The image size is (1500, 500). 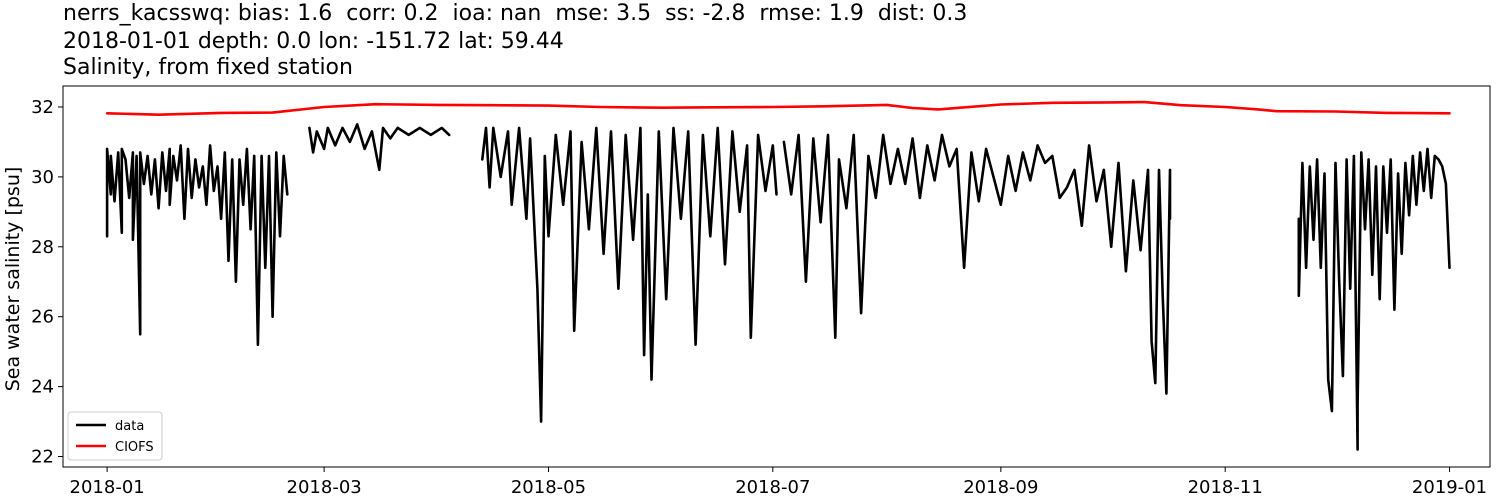 What do you see at coordinates (129, 426) in the screenshot?
I see `legend-label-data: data` at bounding box center [129, 426].